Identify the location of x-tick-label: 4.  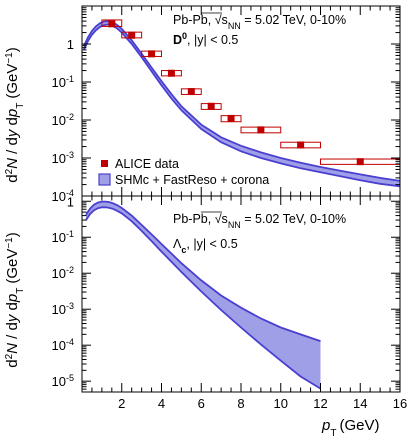
(161, 403).